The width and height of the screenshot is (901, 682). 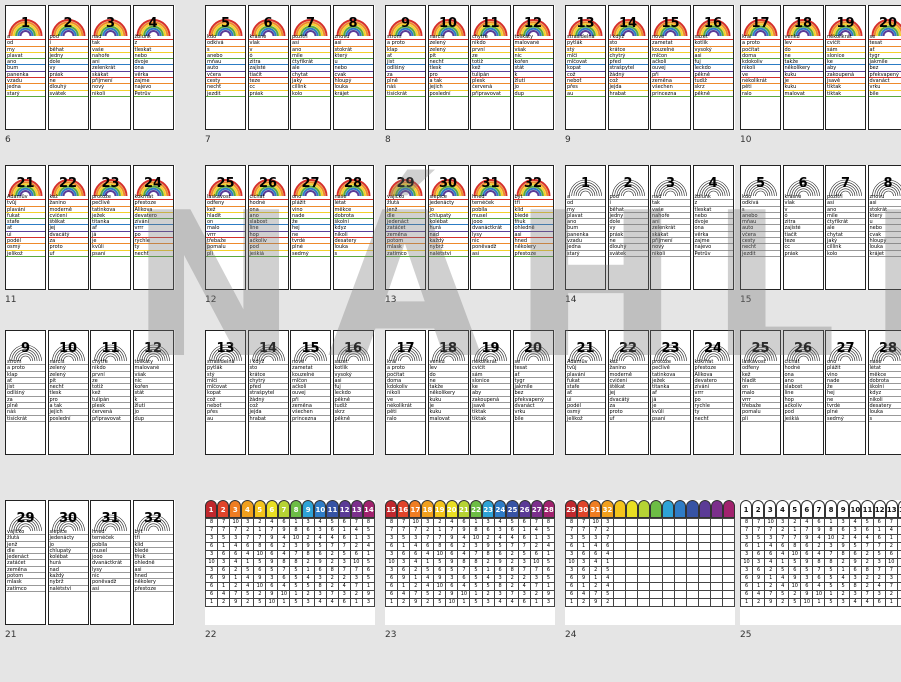 I want to click on card-word: princezna, so click(x=670, y=94).